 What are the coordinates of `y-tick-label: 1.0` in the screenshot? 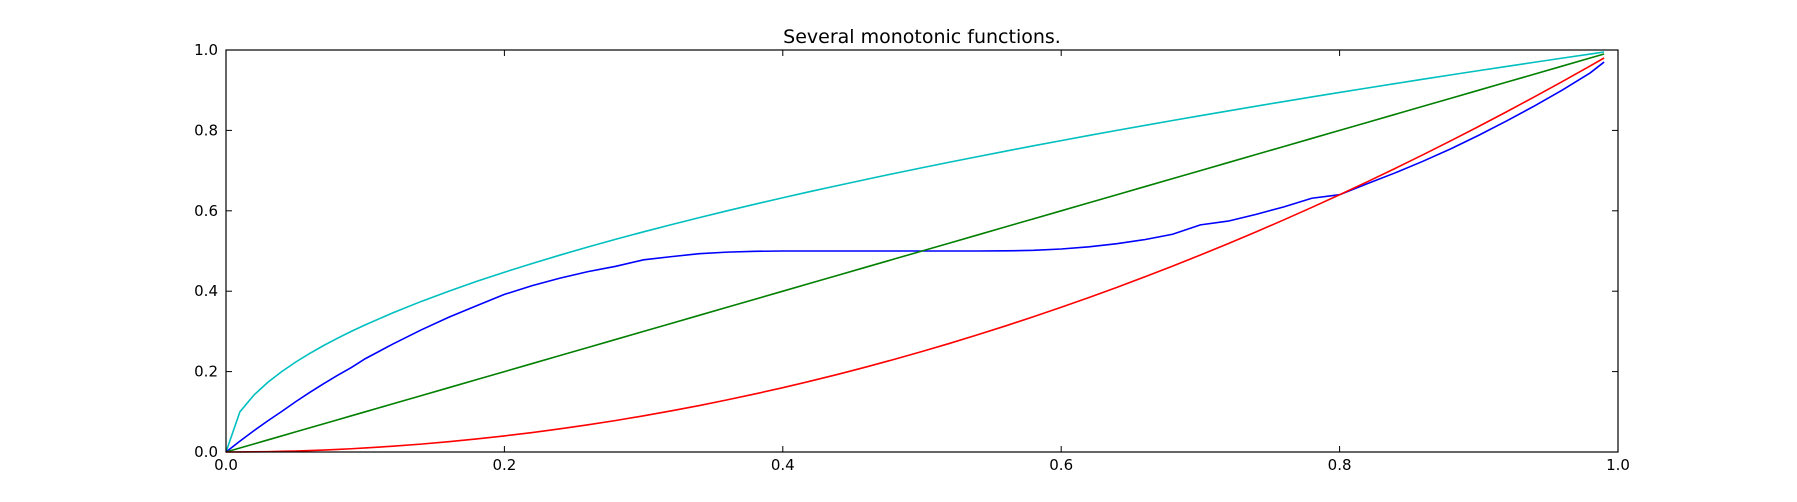 It's located at (206, 50).